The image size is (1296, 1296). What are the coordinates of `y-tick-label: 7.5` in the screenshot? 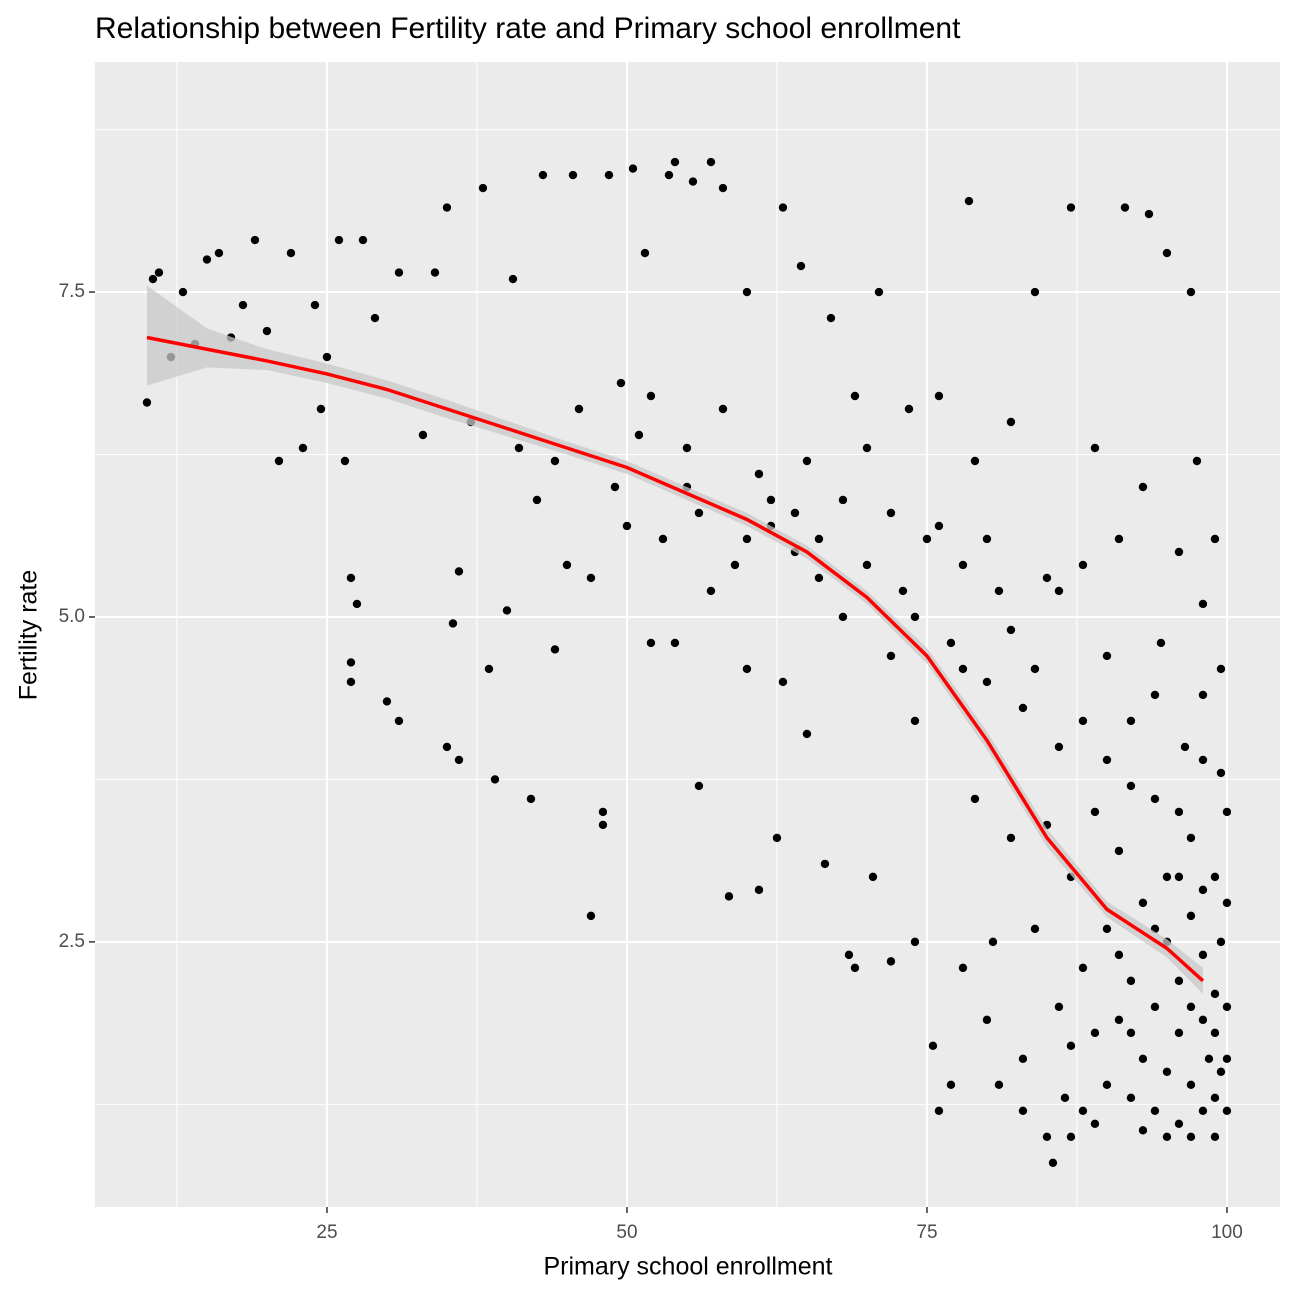 It's located at (72, 291).